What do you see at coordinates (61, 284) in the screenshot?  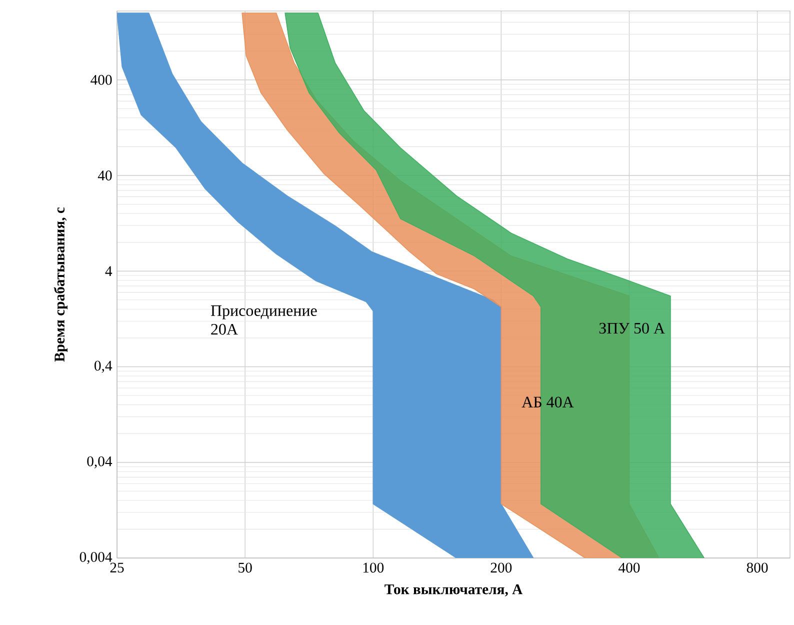 I see `y-axis-title: Время срабатывания, с` at bounding box center [61, 284].